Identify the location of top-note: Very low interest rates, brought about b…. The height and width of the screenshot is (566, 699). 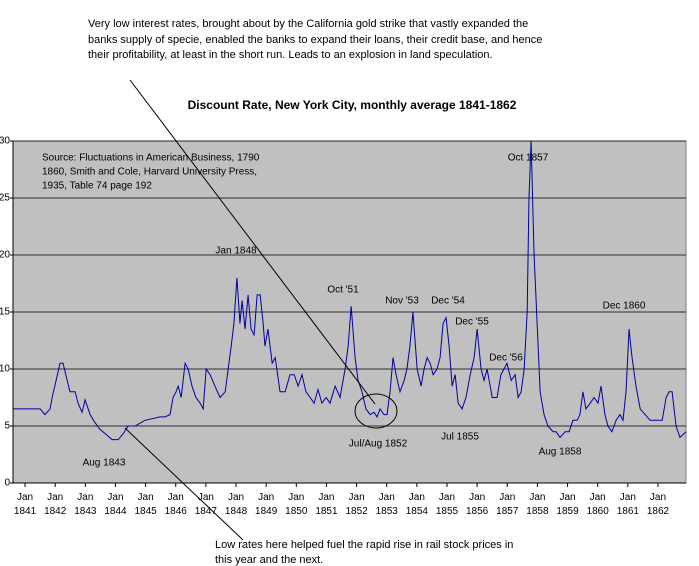
(315, 39).